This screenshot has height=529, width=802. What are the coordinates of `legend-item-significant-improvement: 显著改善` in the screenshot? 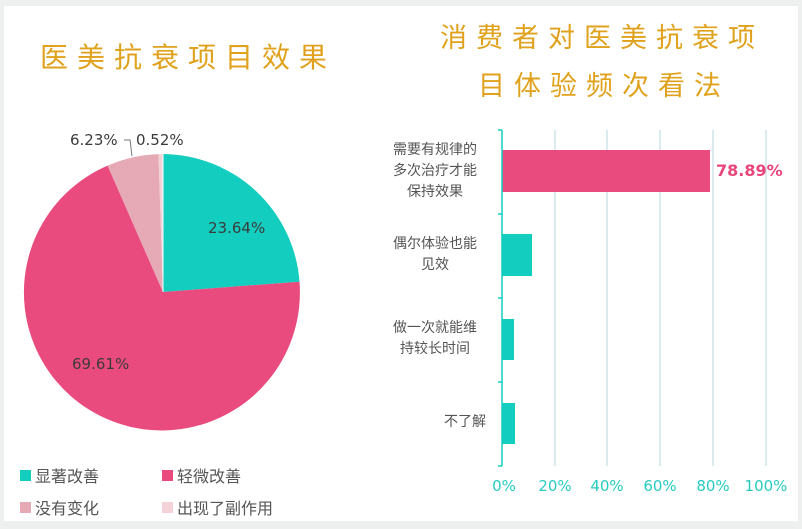 It's located at (59, 475).